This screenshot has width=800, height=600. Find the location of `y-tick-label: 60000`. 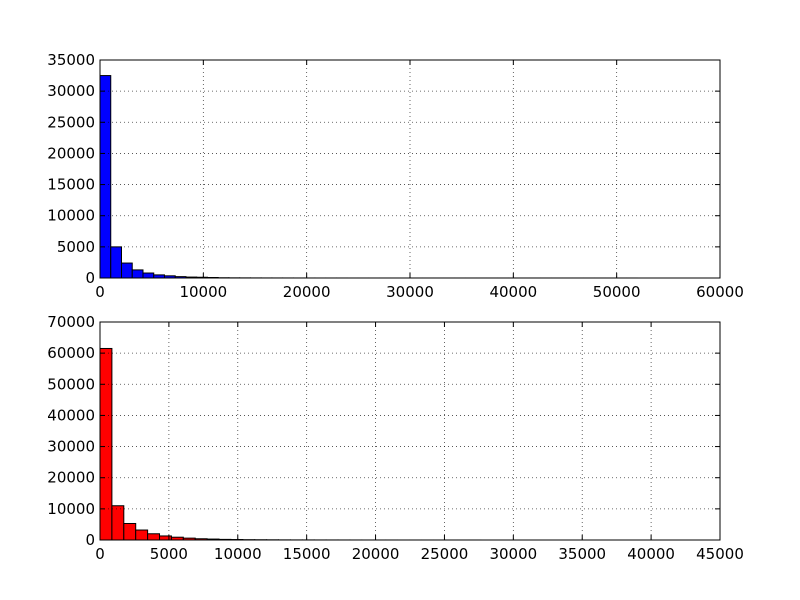

y-tick-label: 60000 is located at coordinates (71, 353).